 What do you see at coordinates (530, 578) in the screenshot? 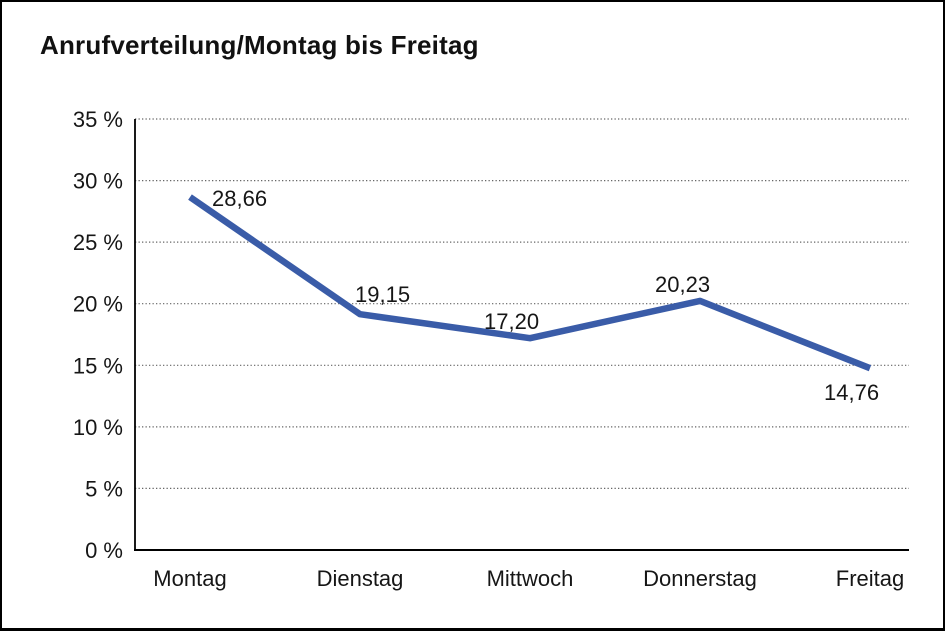
I see `x-category-label: Mittwoch` at bounding box center [530, 578].